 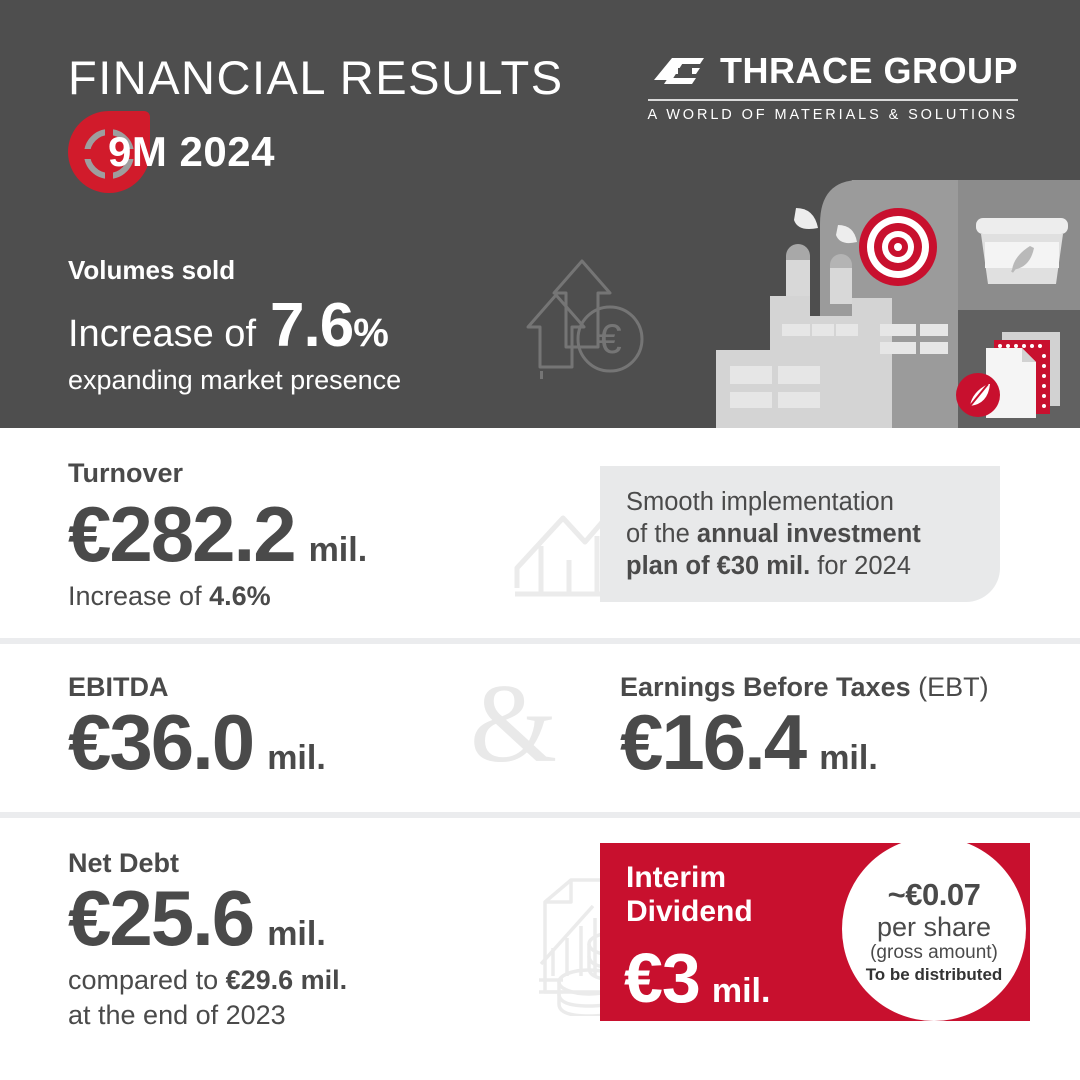 I want to click on net-debt-sub-prefix: compared to, so click(x=147, y=980).